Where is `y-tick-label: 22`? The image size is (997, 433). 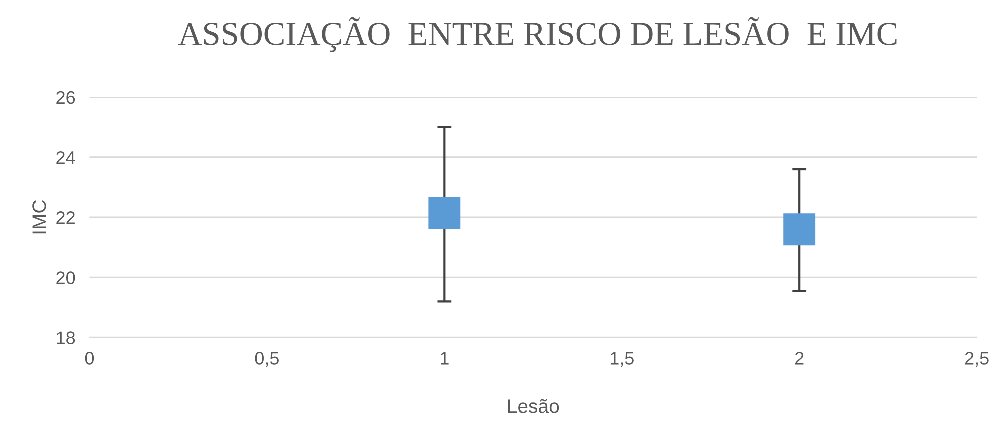 y-tick-label: 22 is located at coordinates (65, 218).